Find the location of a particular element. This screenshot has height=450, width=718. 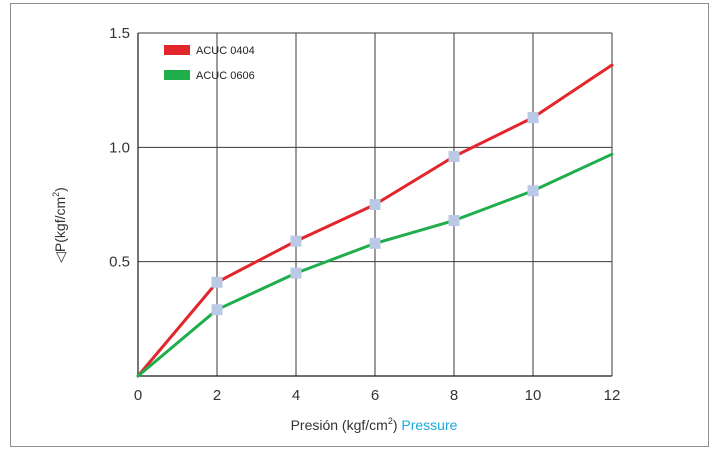

x-axis-label: Presión (kgf/cm2) Pressure is located at coordinates (374, 424).